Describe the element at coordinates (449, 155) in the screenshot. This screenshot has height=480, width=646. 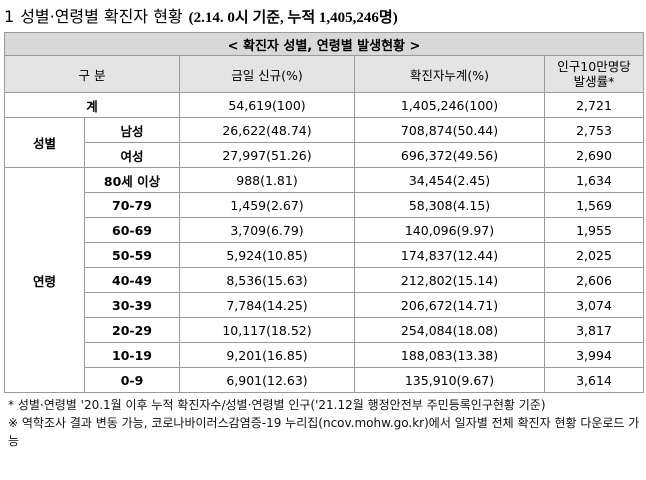
I see `cell-cumulative: 696,372(49.56)` at that location.